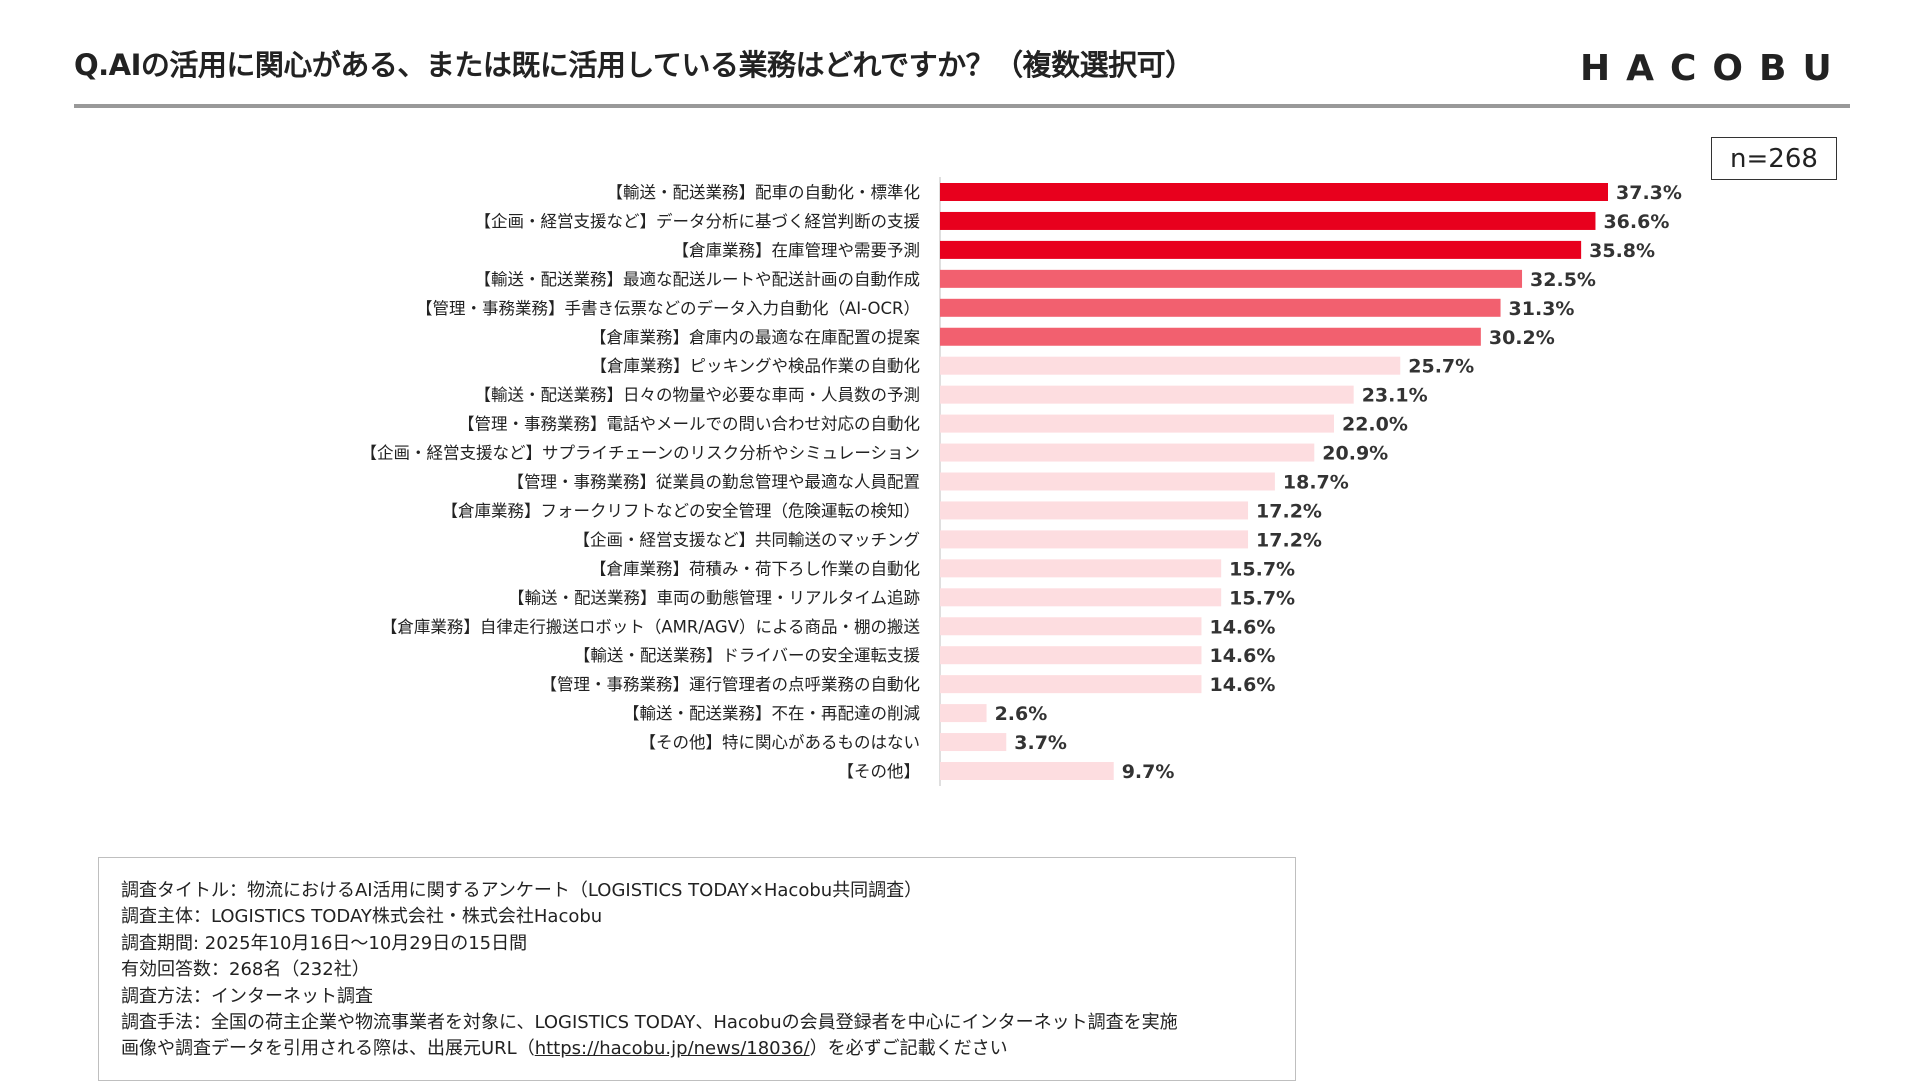  I want to click on value-label: 18.7%, so click(1316, 483).